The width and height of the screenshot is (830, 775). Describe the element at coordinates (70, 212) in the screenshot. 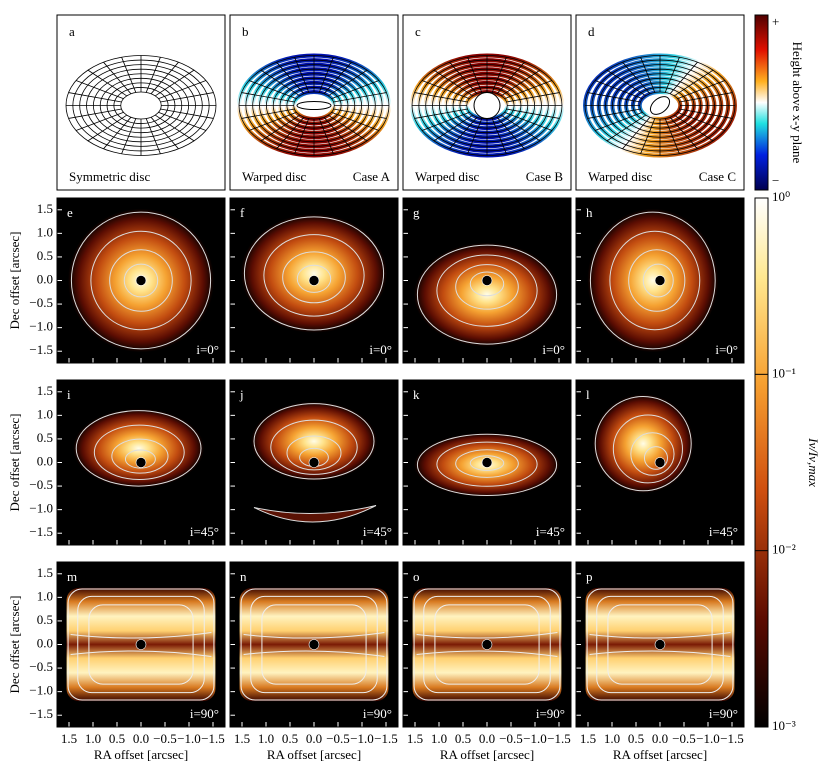

I see `panel-letter: e` at that location.